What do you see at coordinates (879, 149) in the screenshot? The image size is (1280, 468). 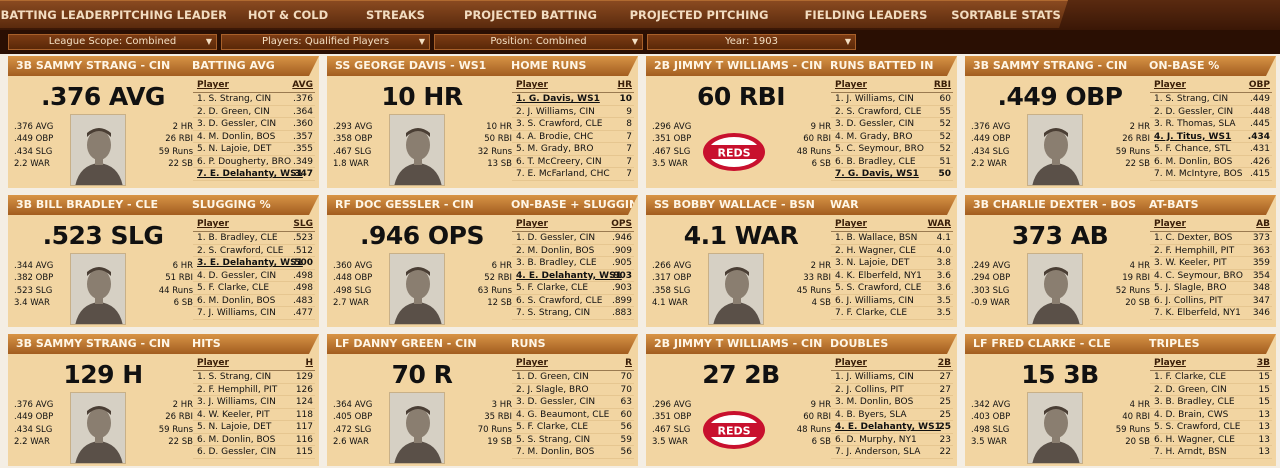 I see `leader-name: 5. C. Seymour, BRO` at bounding box center [879, 149].